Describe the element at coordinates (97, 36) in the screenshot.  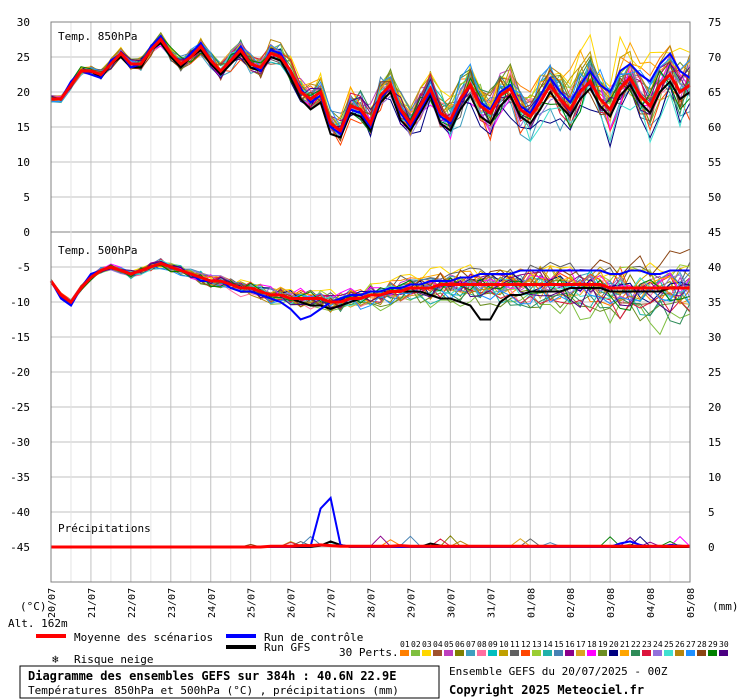
I see `panel-label-850hpa: Temp. 850hPa` at that location.